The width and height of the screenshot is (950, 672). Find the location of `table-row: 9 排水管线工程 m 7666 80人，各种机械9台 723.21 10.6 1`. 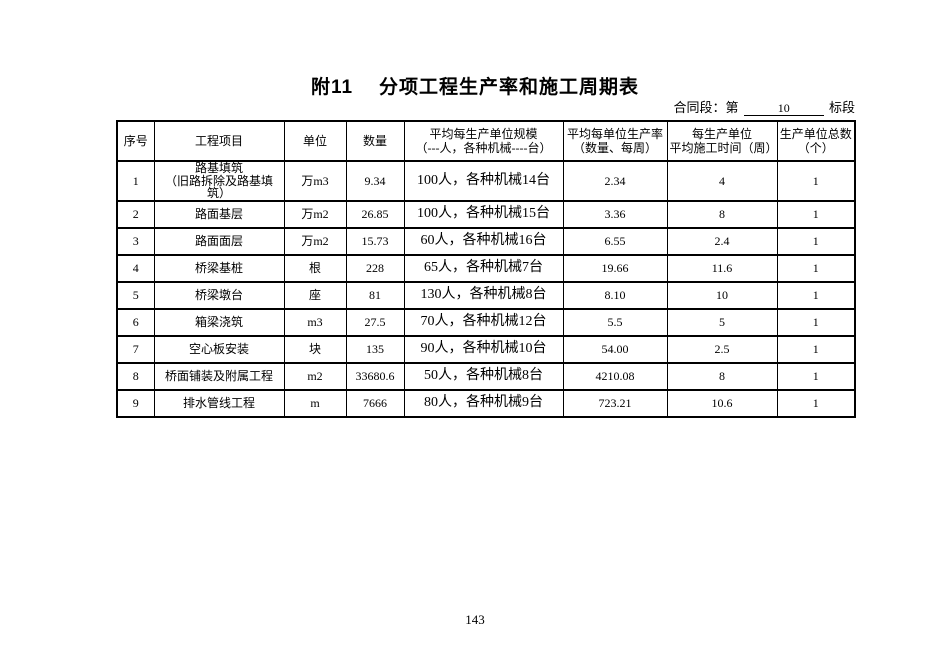

table-row: 9 排水管线工程 m 7666 80人，各种机械9台 723.21 10.6 1 is located at coordinates (486, 403).